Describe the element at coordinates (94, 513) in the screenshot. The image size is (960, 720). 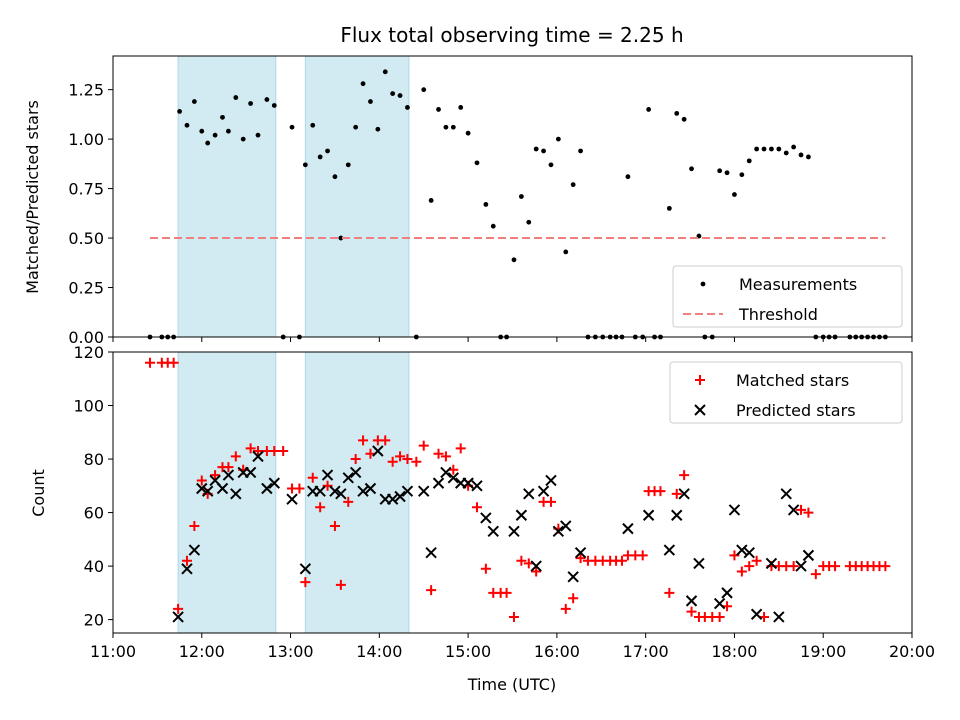
I see `y-tick-label: 60` at that location.